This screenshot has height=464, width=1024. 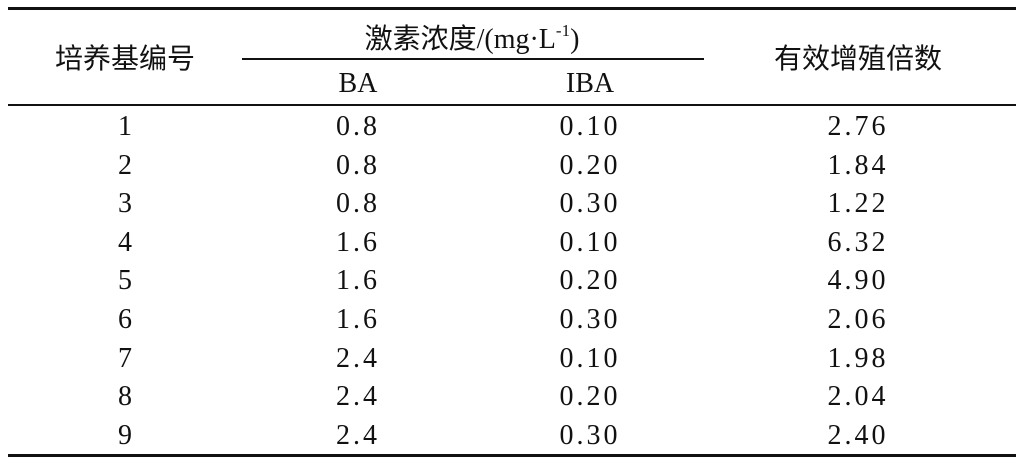 I want to click on table-cell: 2.04, so click(x=858, y=397).